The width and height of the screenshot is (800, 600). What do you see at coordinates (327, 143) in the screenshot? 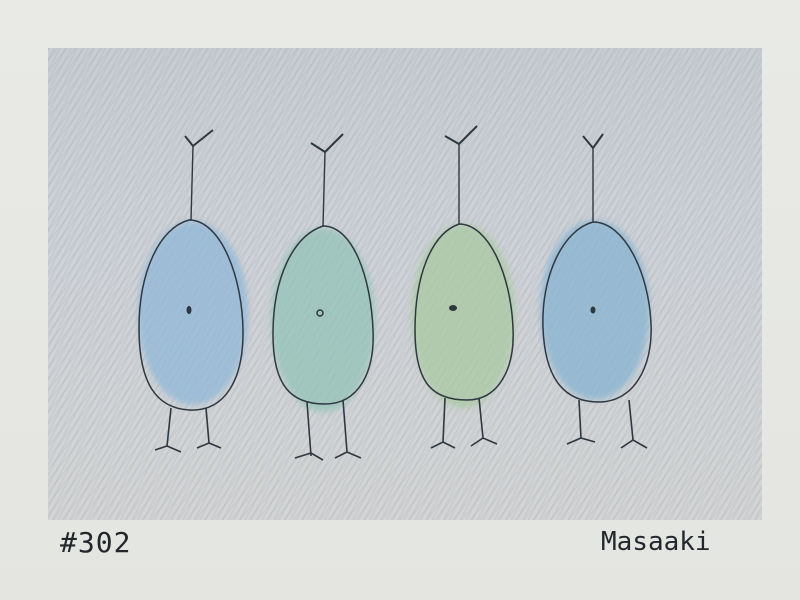
I see `bird-2-beak` at bounding box center [327, 143].